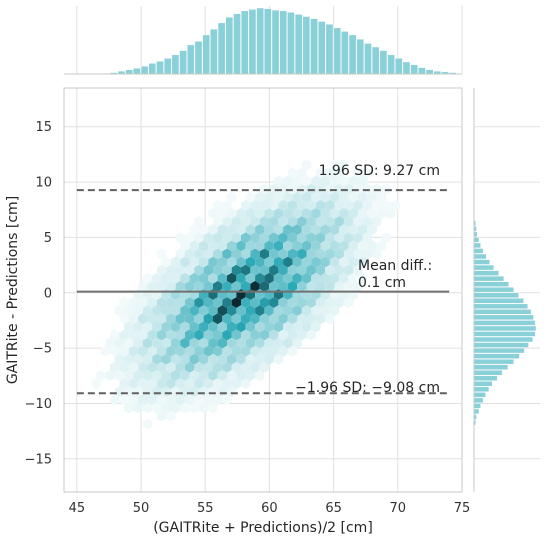 The height and width of the screenshot is (541, 550). What do you see at coordinates (506, 290) in the screenshot?
I see `right-marginal` at bounding box center [506, 290].